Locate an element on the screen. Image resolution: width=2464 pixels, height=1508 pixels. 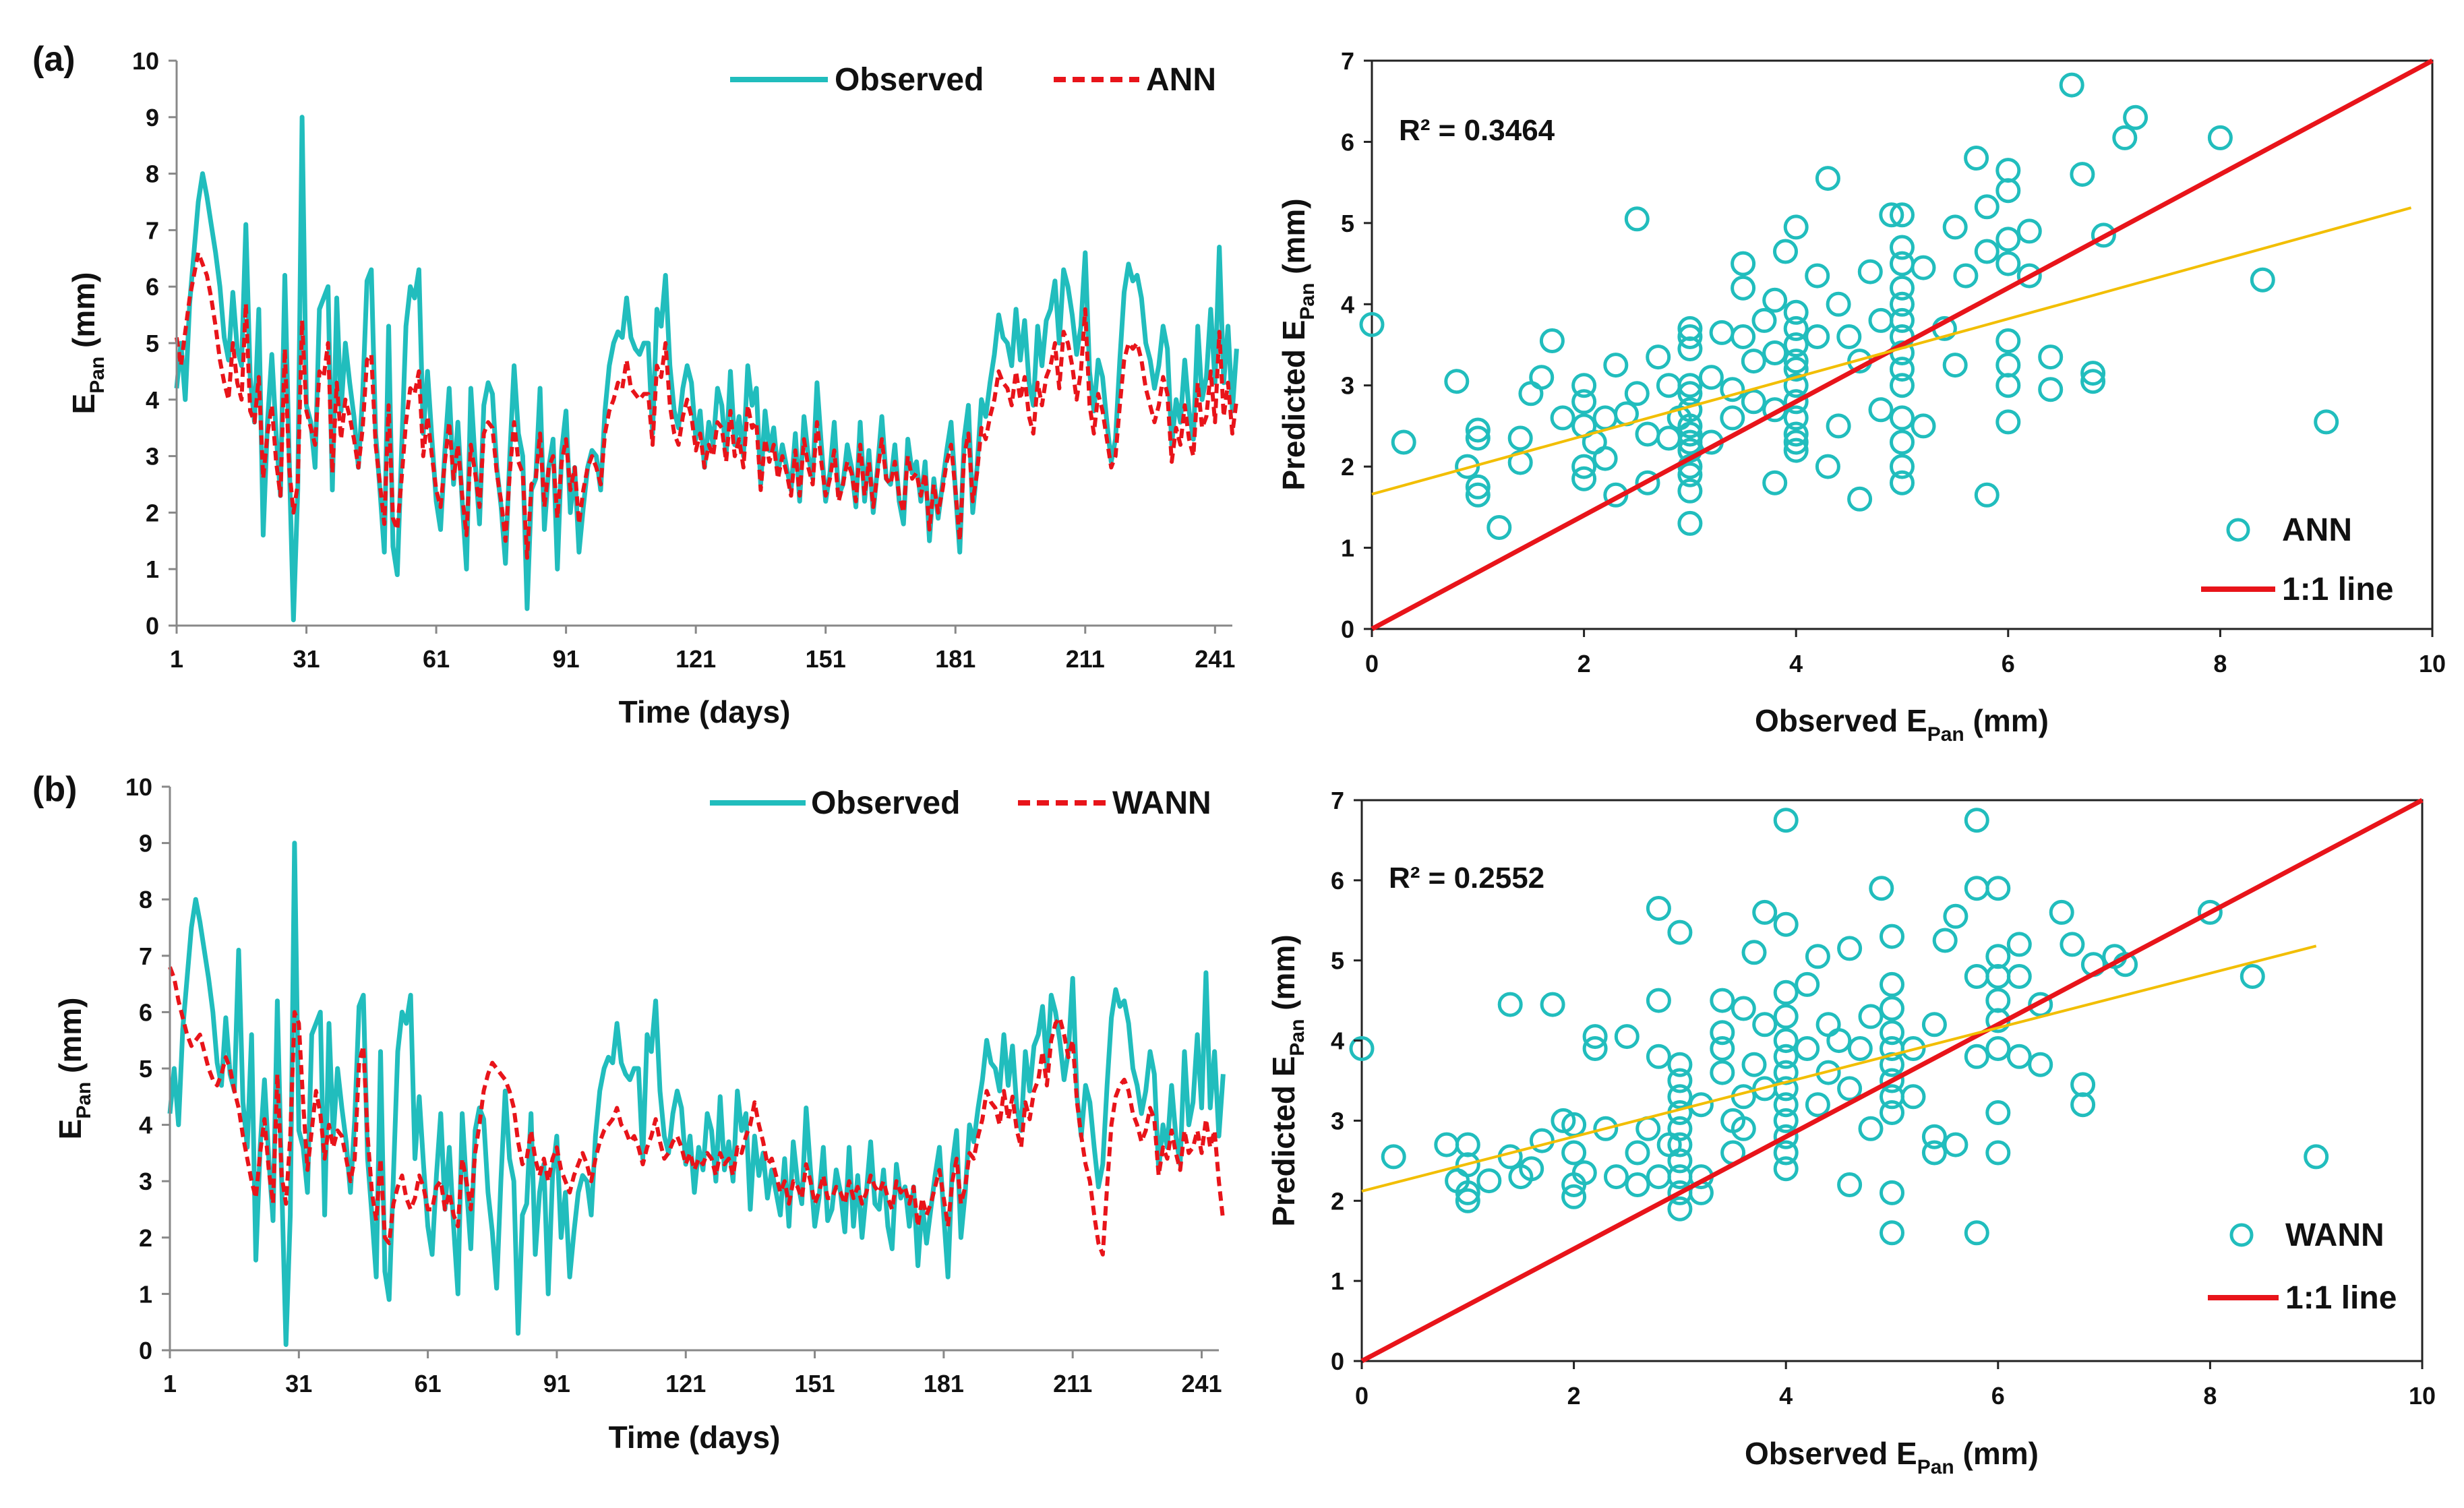
x-tick-label: 8 is located at coordinates (2220, 663).